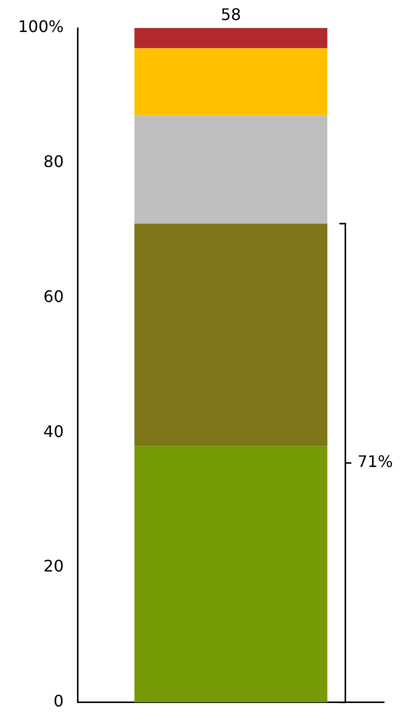 The image size is (420, 726). What do you see at coordinates (53, 566) in the screenshot?
I see `y-tick-label: 20` at bounding box center [53, 566].